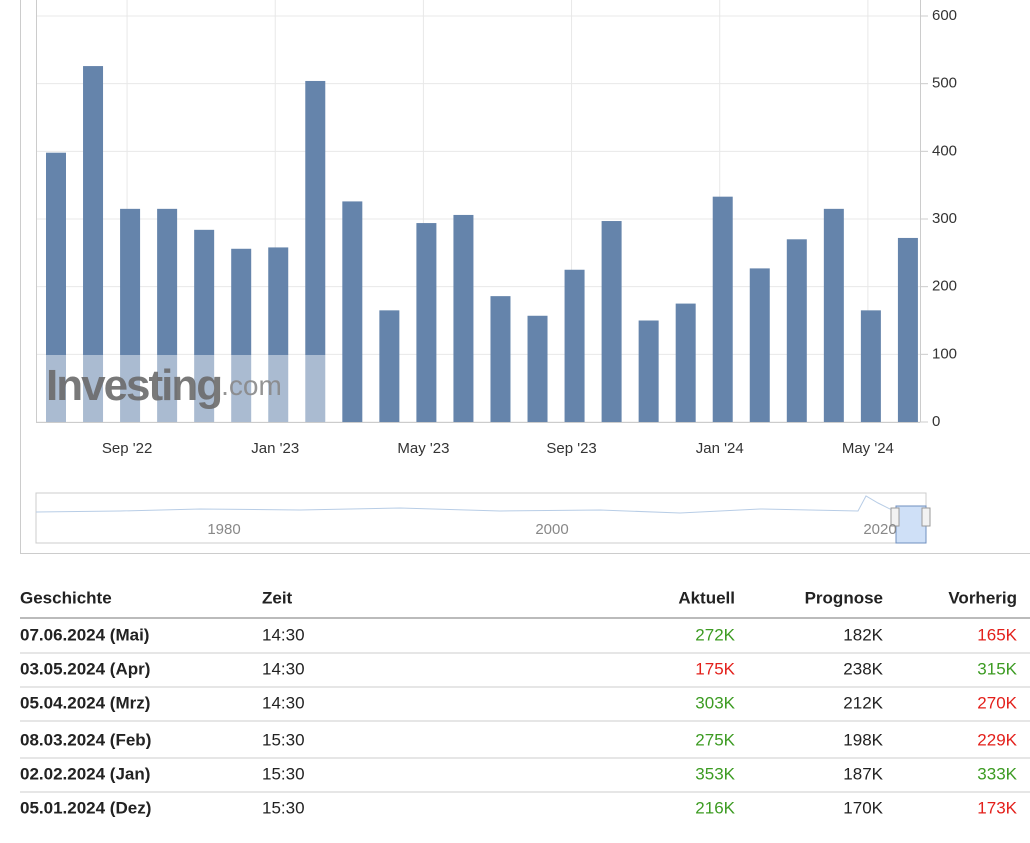 The height and width of the screenshot is (843, 1030). I want to click on table-cell: 173K, so click(997, 807).